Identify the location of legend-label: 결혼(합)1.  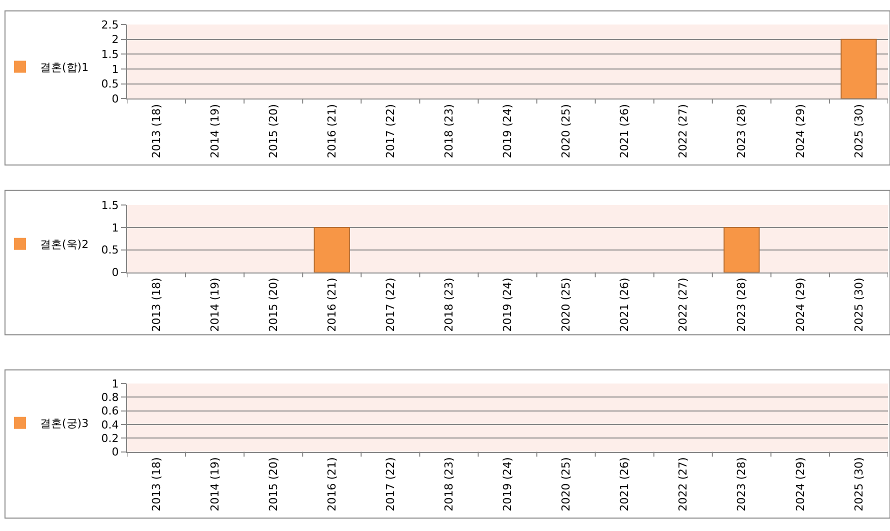
(64, 67).